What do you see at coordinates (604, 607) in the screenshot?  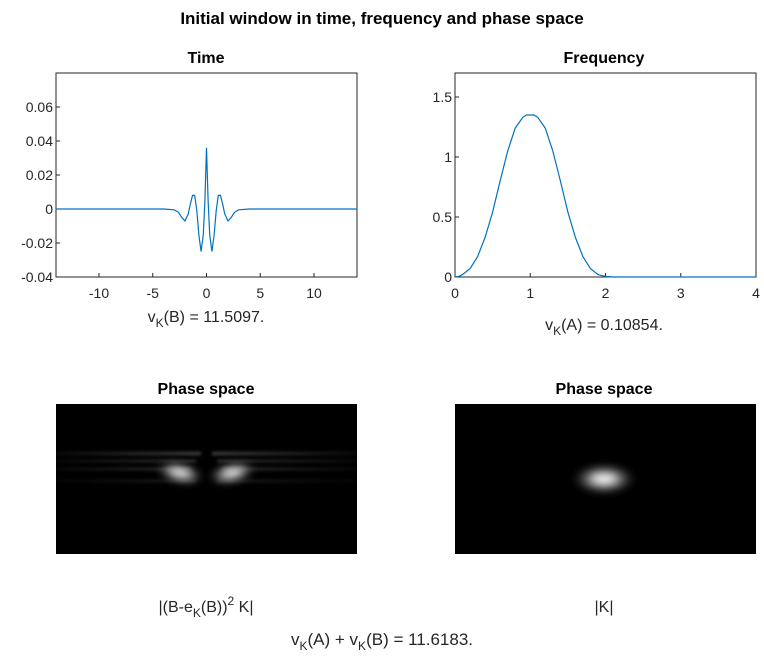 I see `phase-right-caption: |K|` at bounding box center [604, 607].